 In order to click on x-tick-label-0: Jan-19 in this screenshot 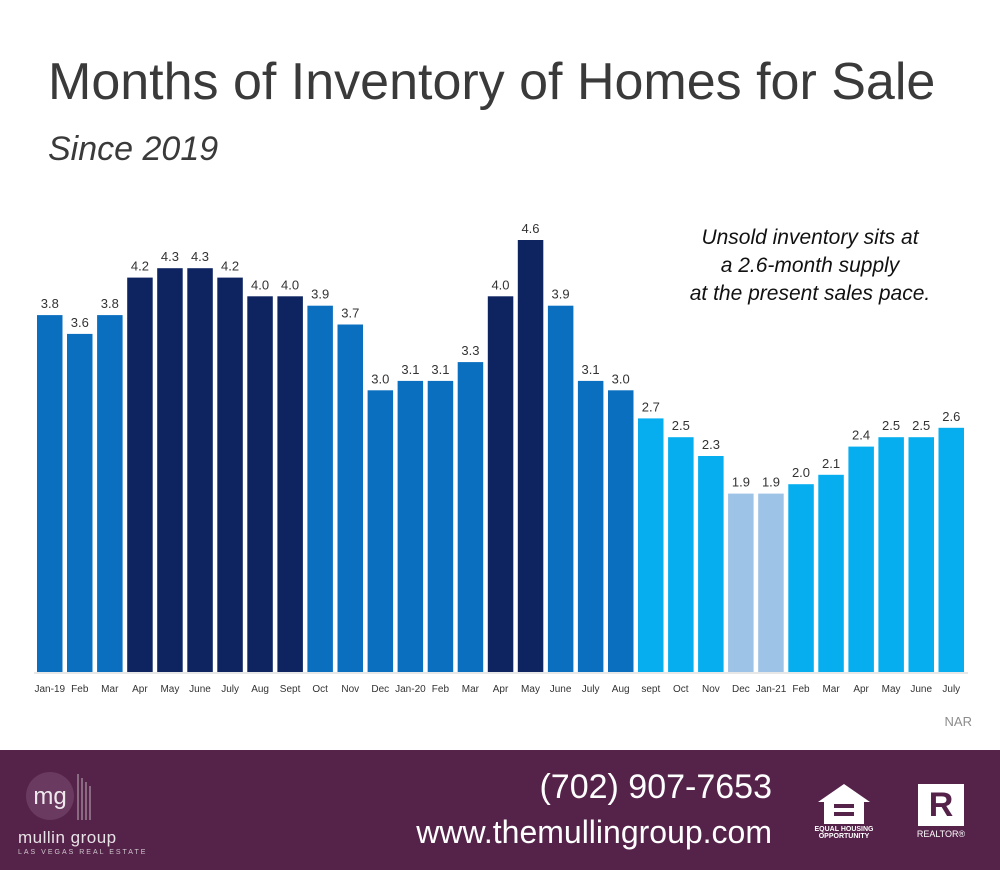, I will do `click(50, 689)`.